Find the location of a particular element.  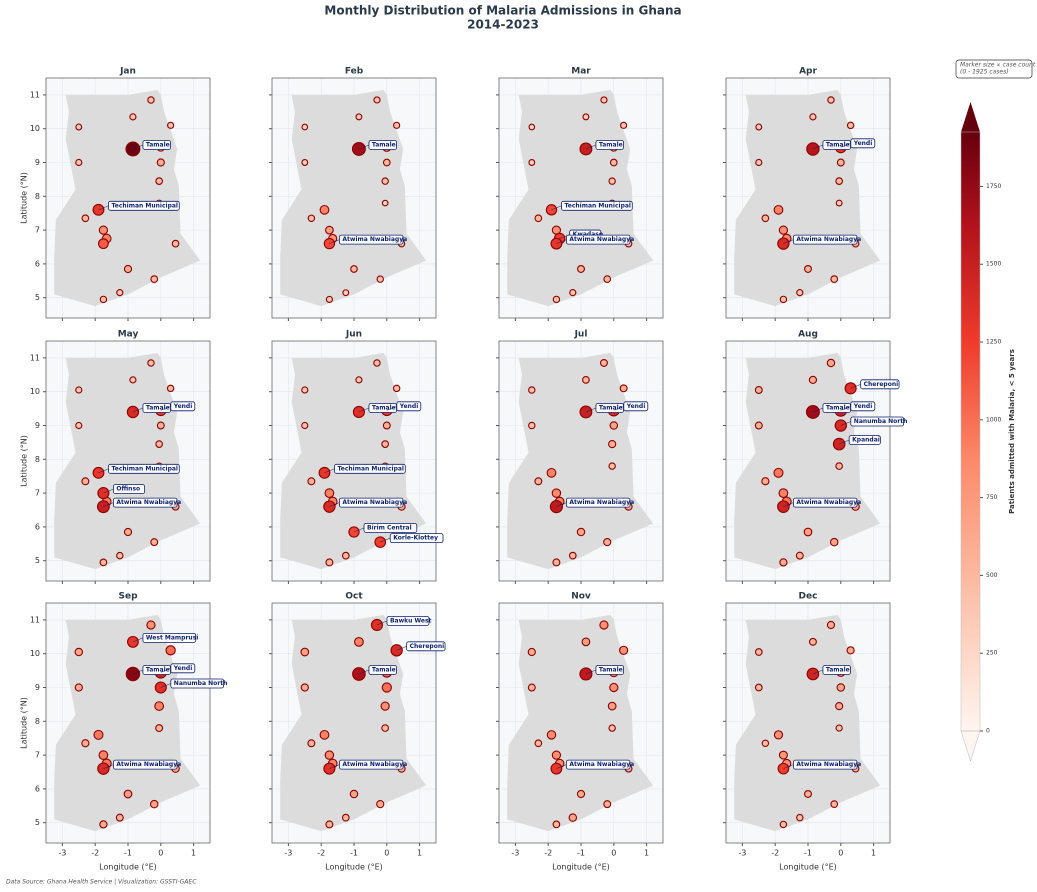

annotation-label: Chereponi is located at coordinates (427, 646).